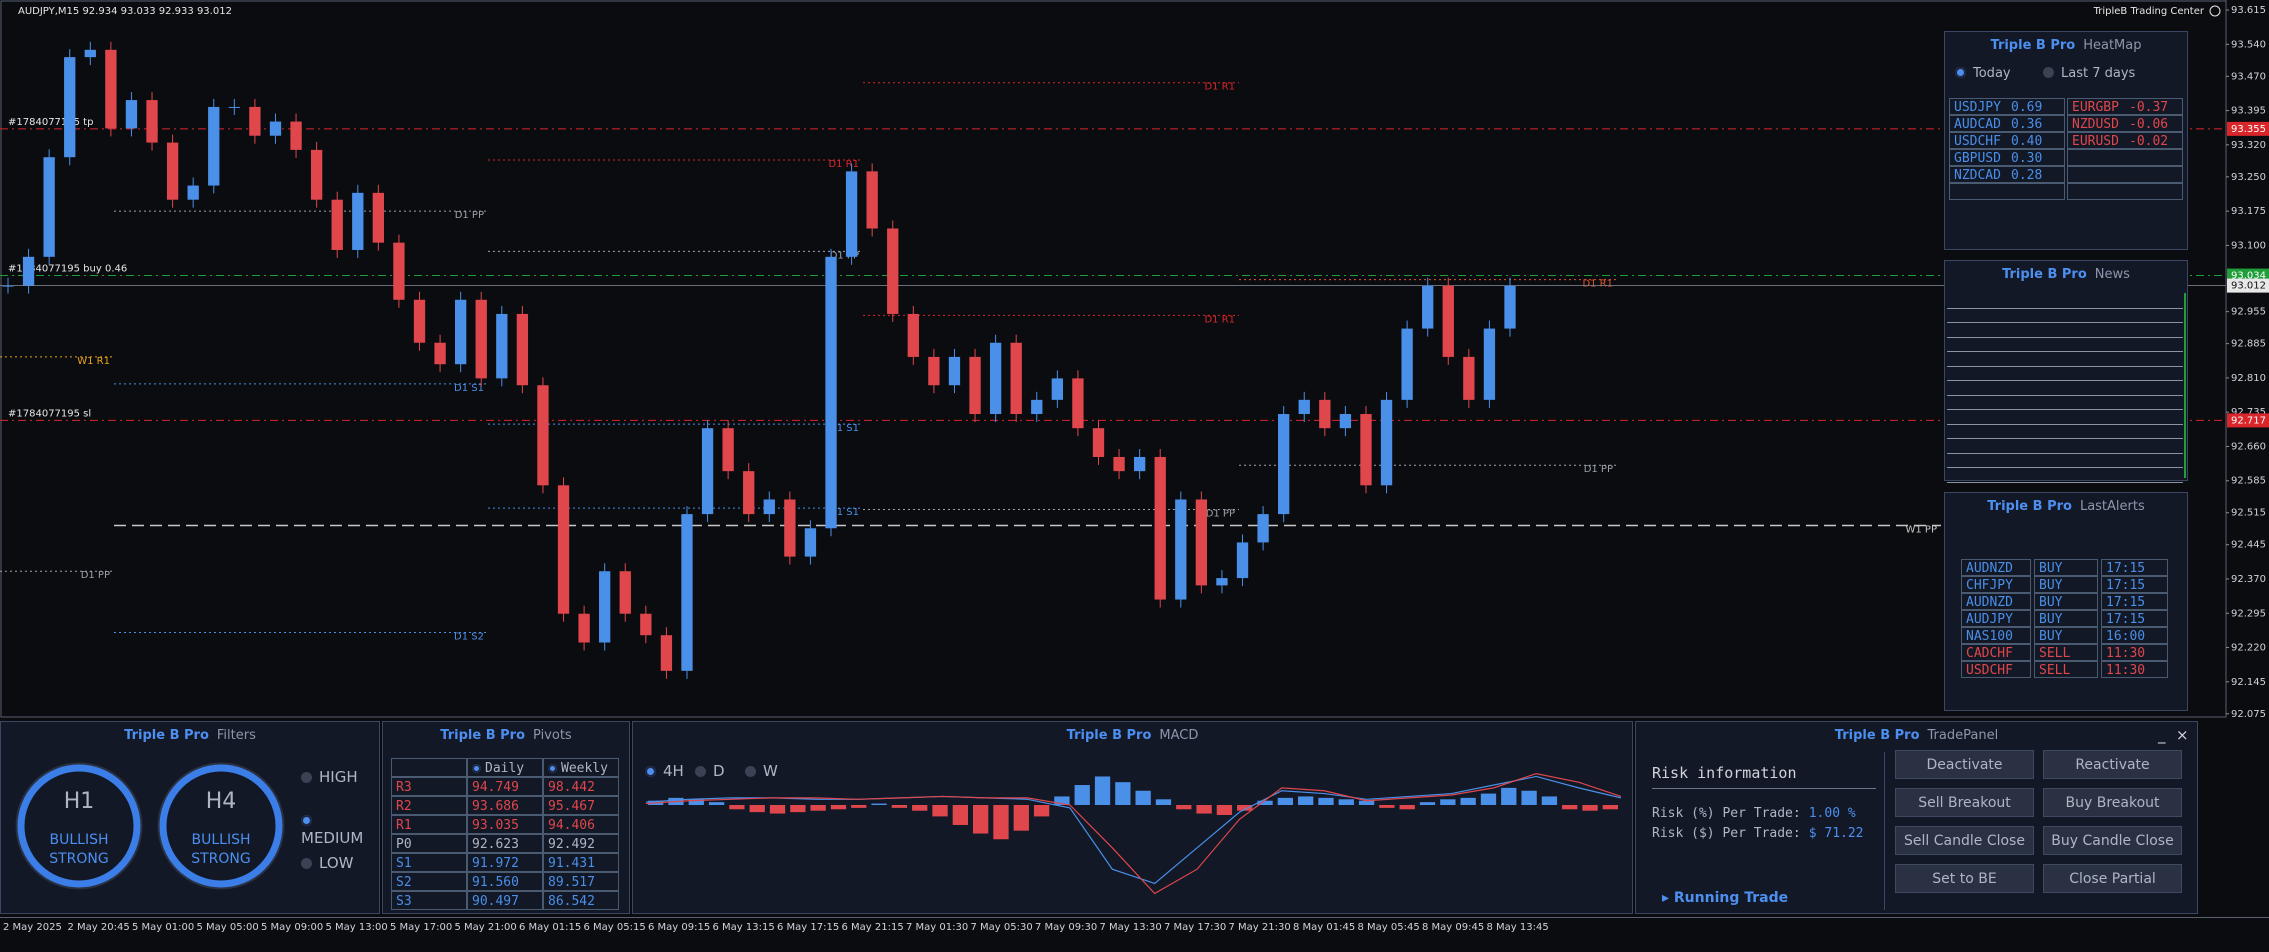 The image size is (2269, 952). What do you see at coordinates (1836, 833) in the screenshot?
I see `risk-value: $ 71.22` at bounding box center [1836, 833].